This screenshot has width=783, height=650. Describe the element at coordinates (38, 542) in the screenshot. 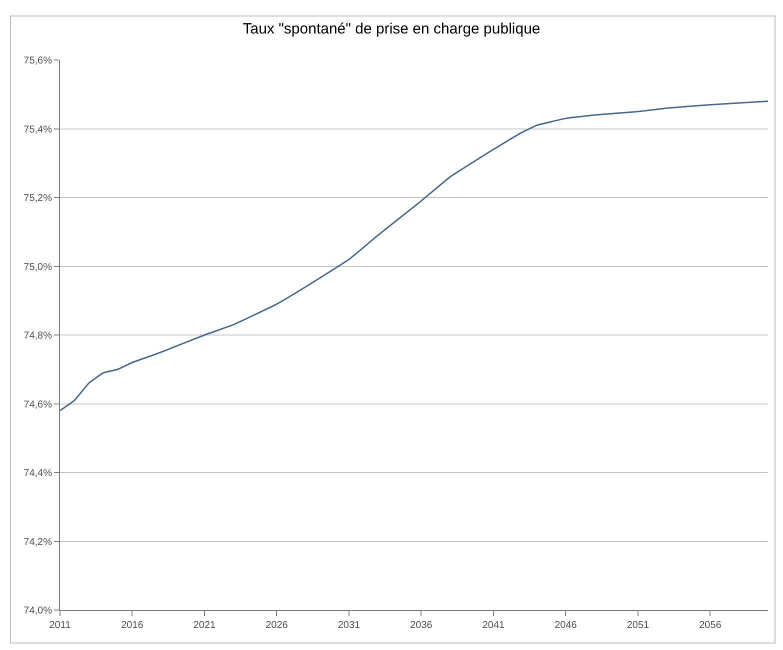

I see `y-tick-label: 74,2%` at that location.